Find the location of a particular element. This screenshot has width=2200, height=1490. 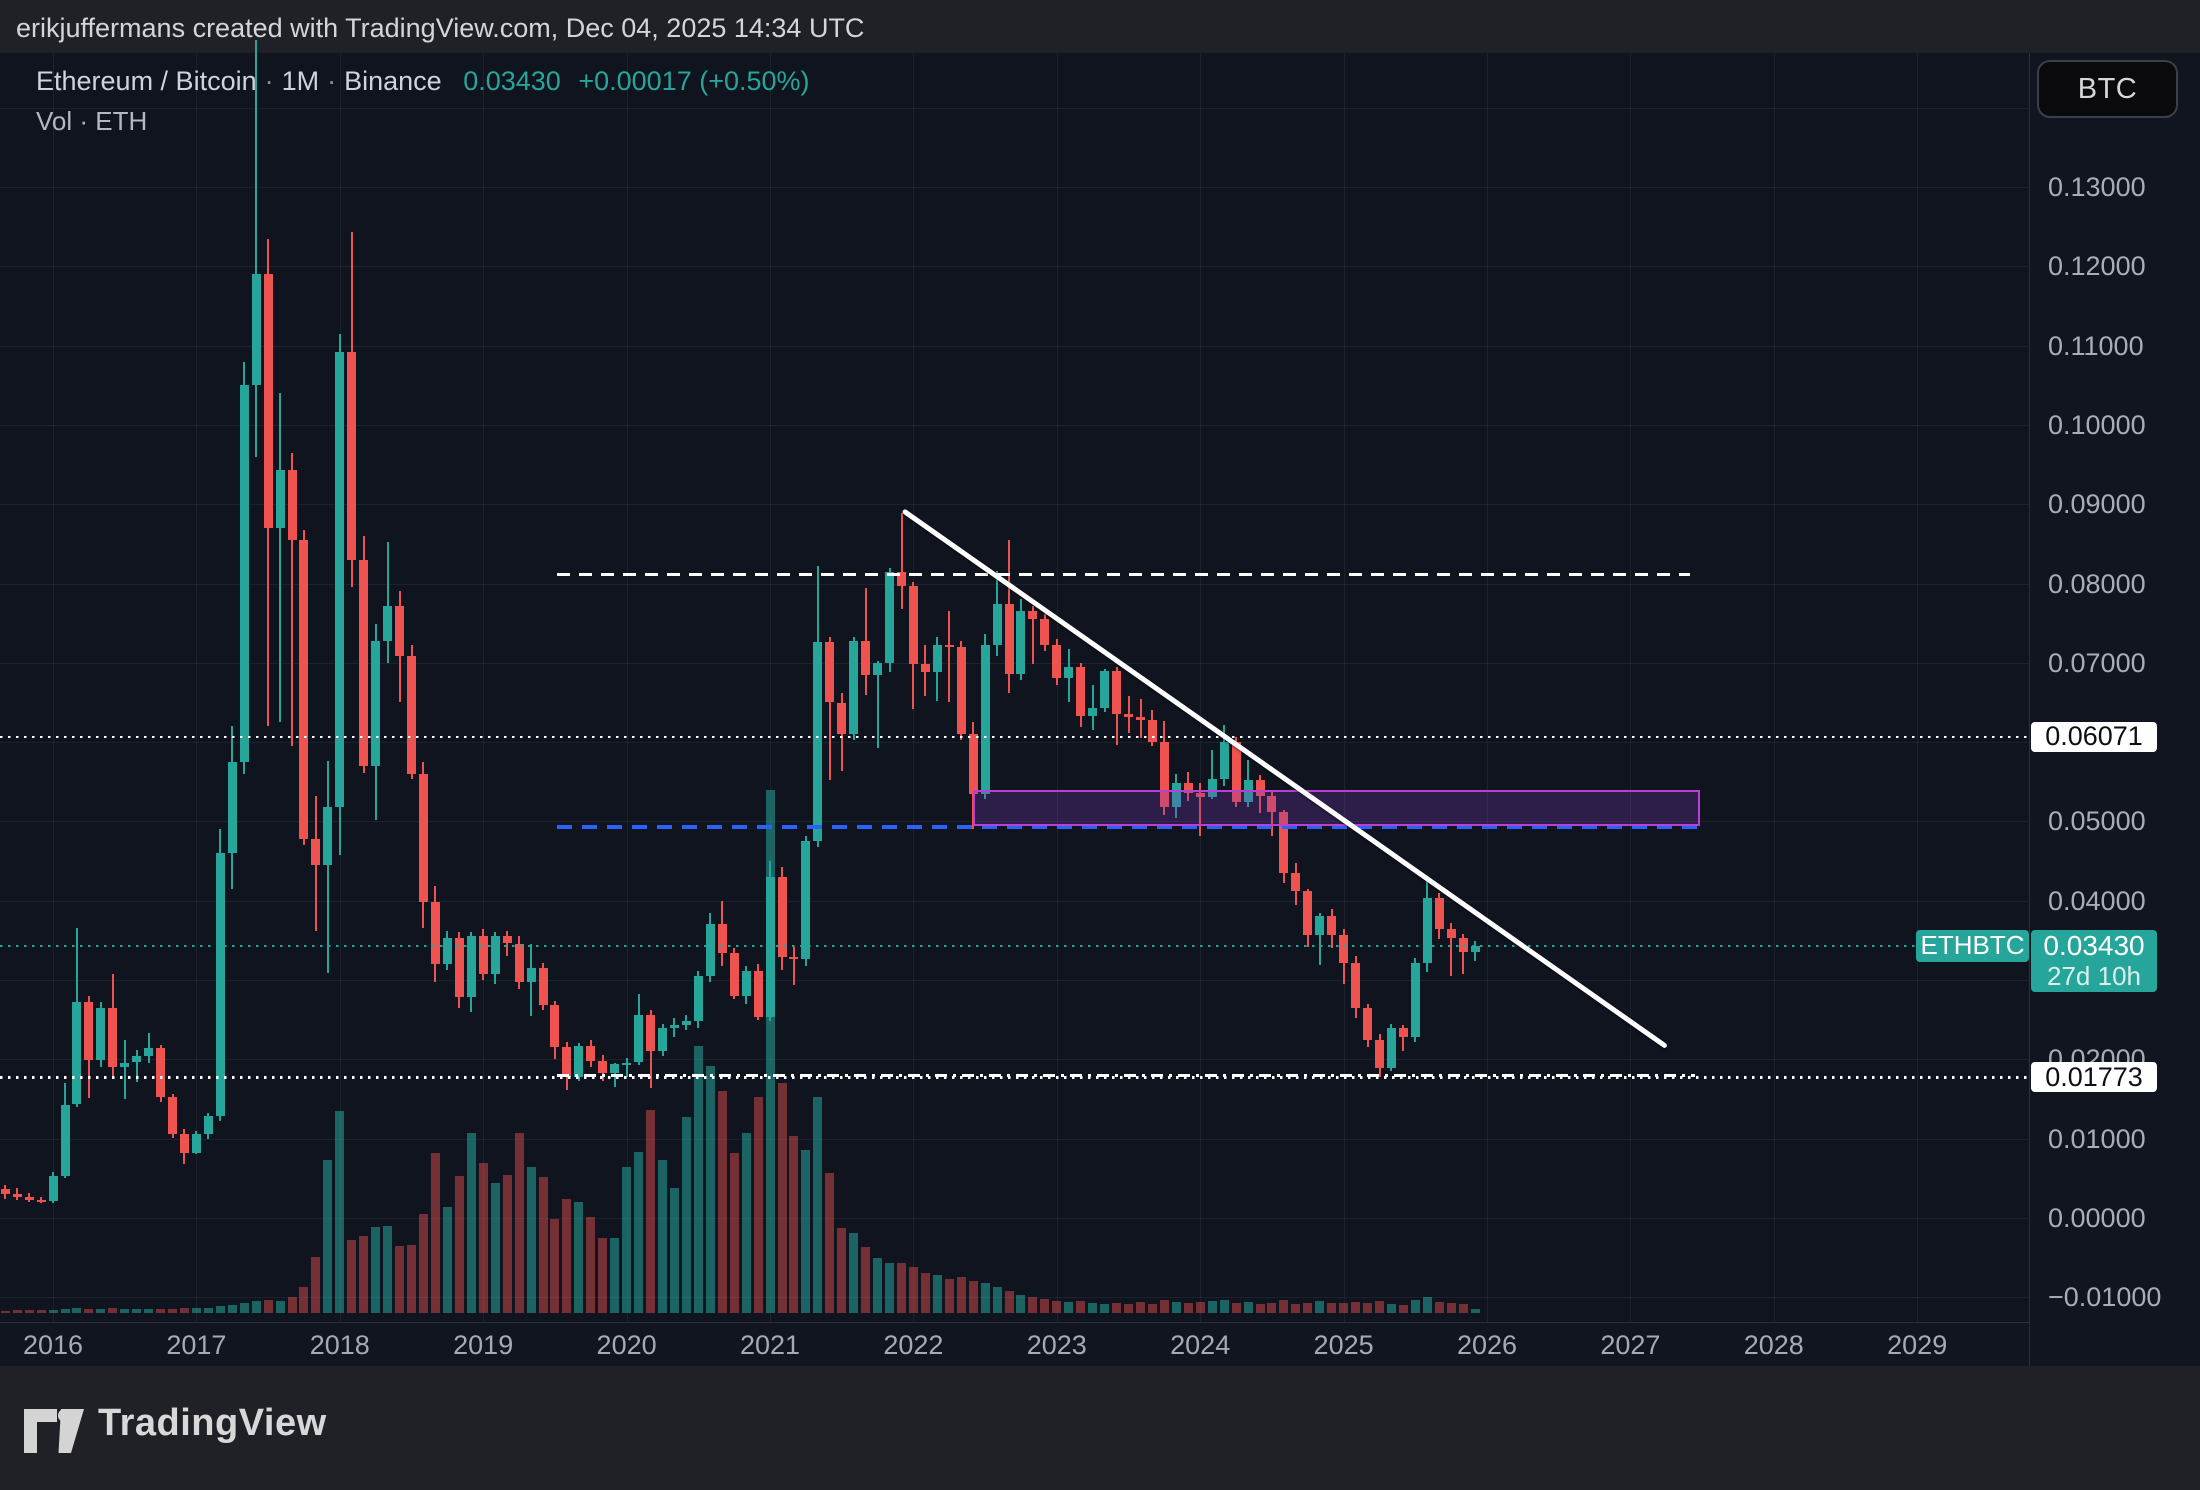

tradingview-wordmark: TradingView is located at coordinates (212, 1423).